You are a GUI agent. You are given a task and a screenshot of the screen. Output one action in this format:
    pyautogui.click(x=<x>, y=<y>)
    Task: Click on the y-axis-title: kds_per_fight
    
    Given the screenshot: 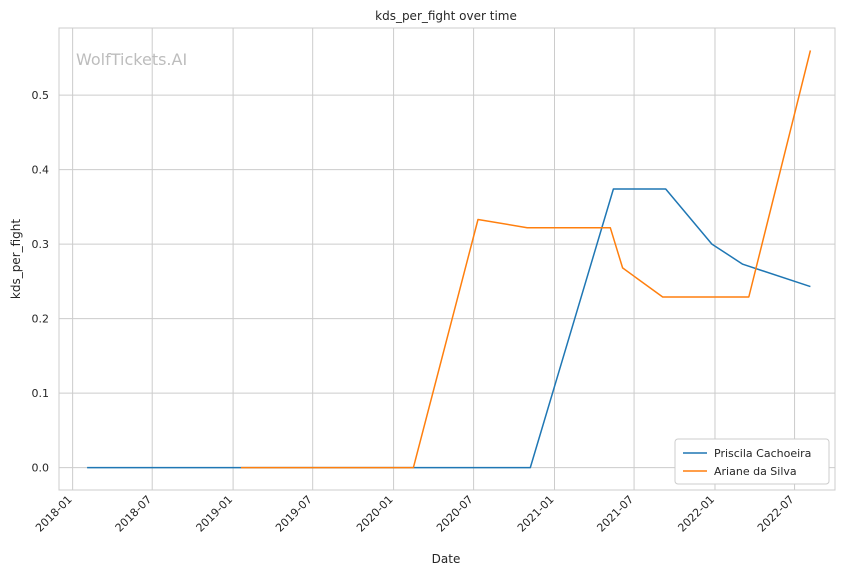 What is the action you would take?
    pyautogui.click(x=16, y=259)
    